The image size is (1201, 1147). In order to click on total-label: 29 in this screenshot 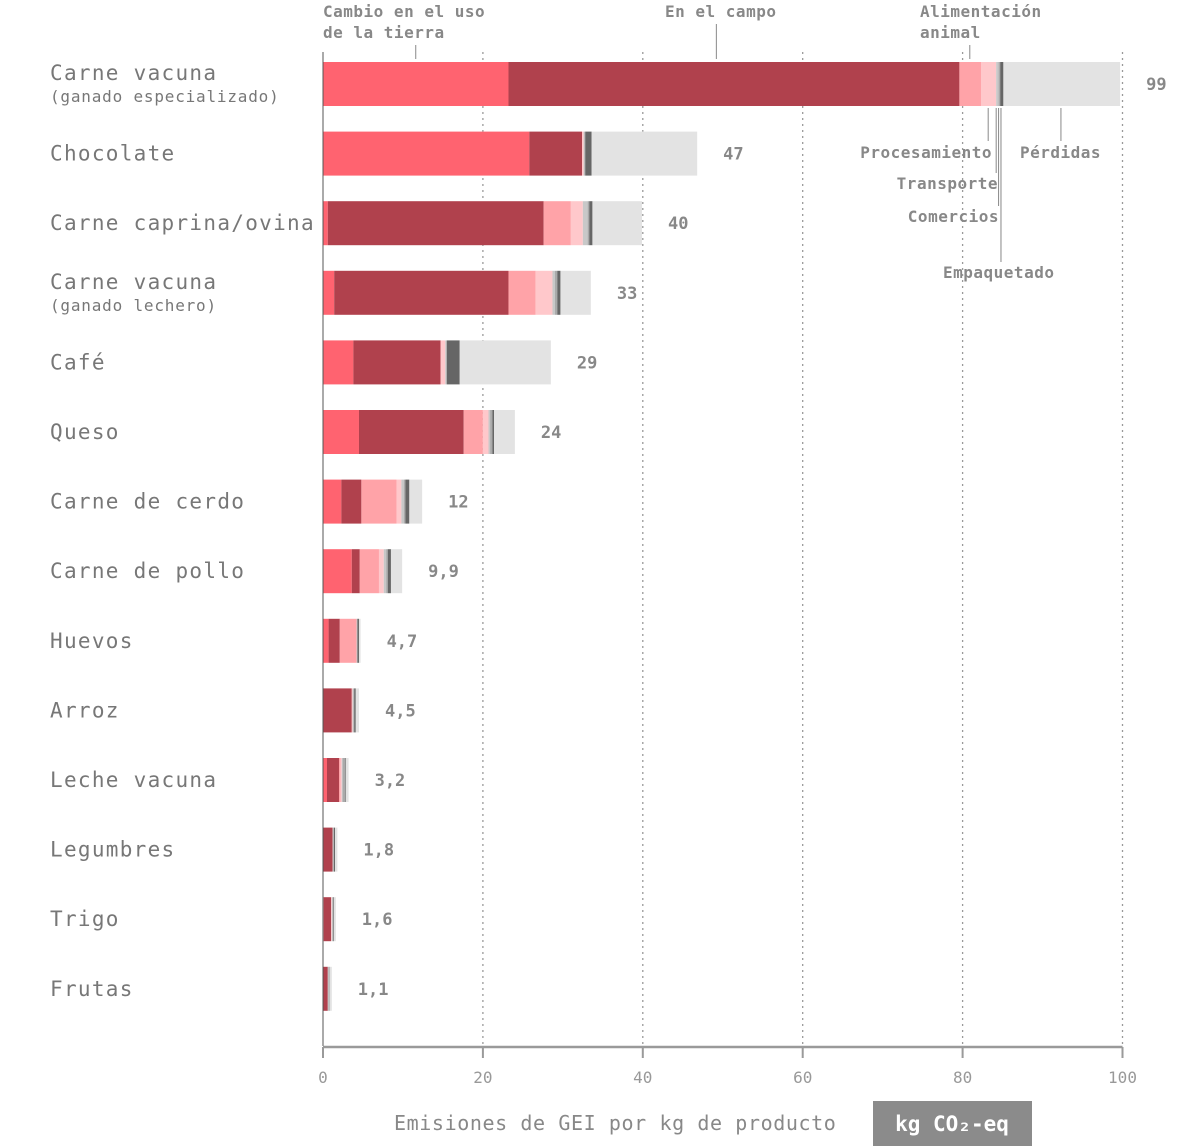, I will do `click(587, 363)`.